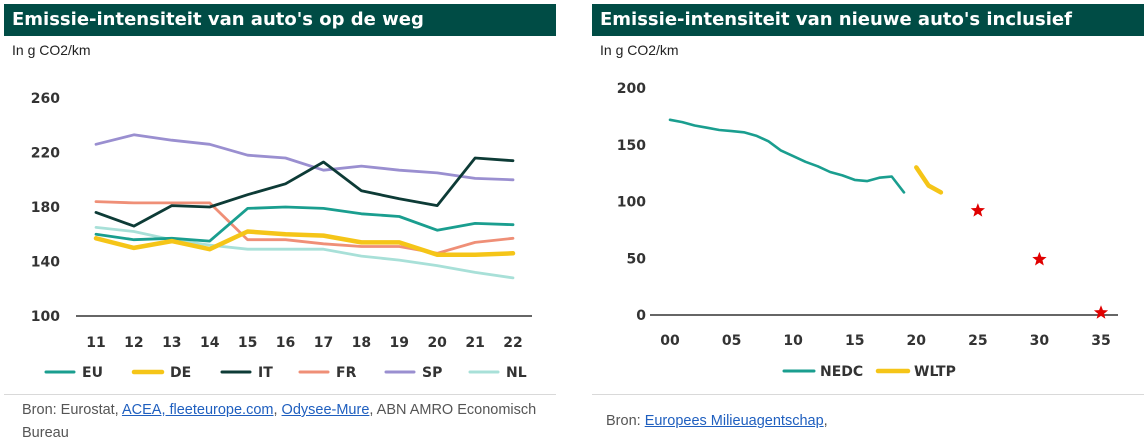 The image size is (1146, 446). I want to click on y-tick-label-150: 150, so click(631, 146).